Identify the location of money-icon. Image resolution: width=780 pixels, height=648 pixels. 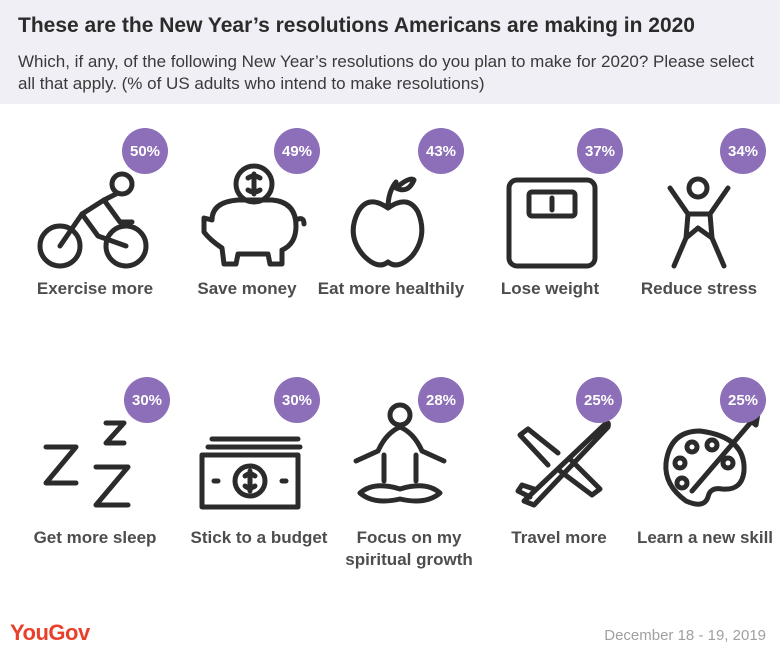
(251, 473).